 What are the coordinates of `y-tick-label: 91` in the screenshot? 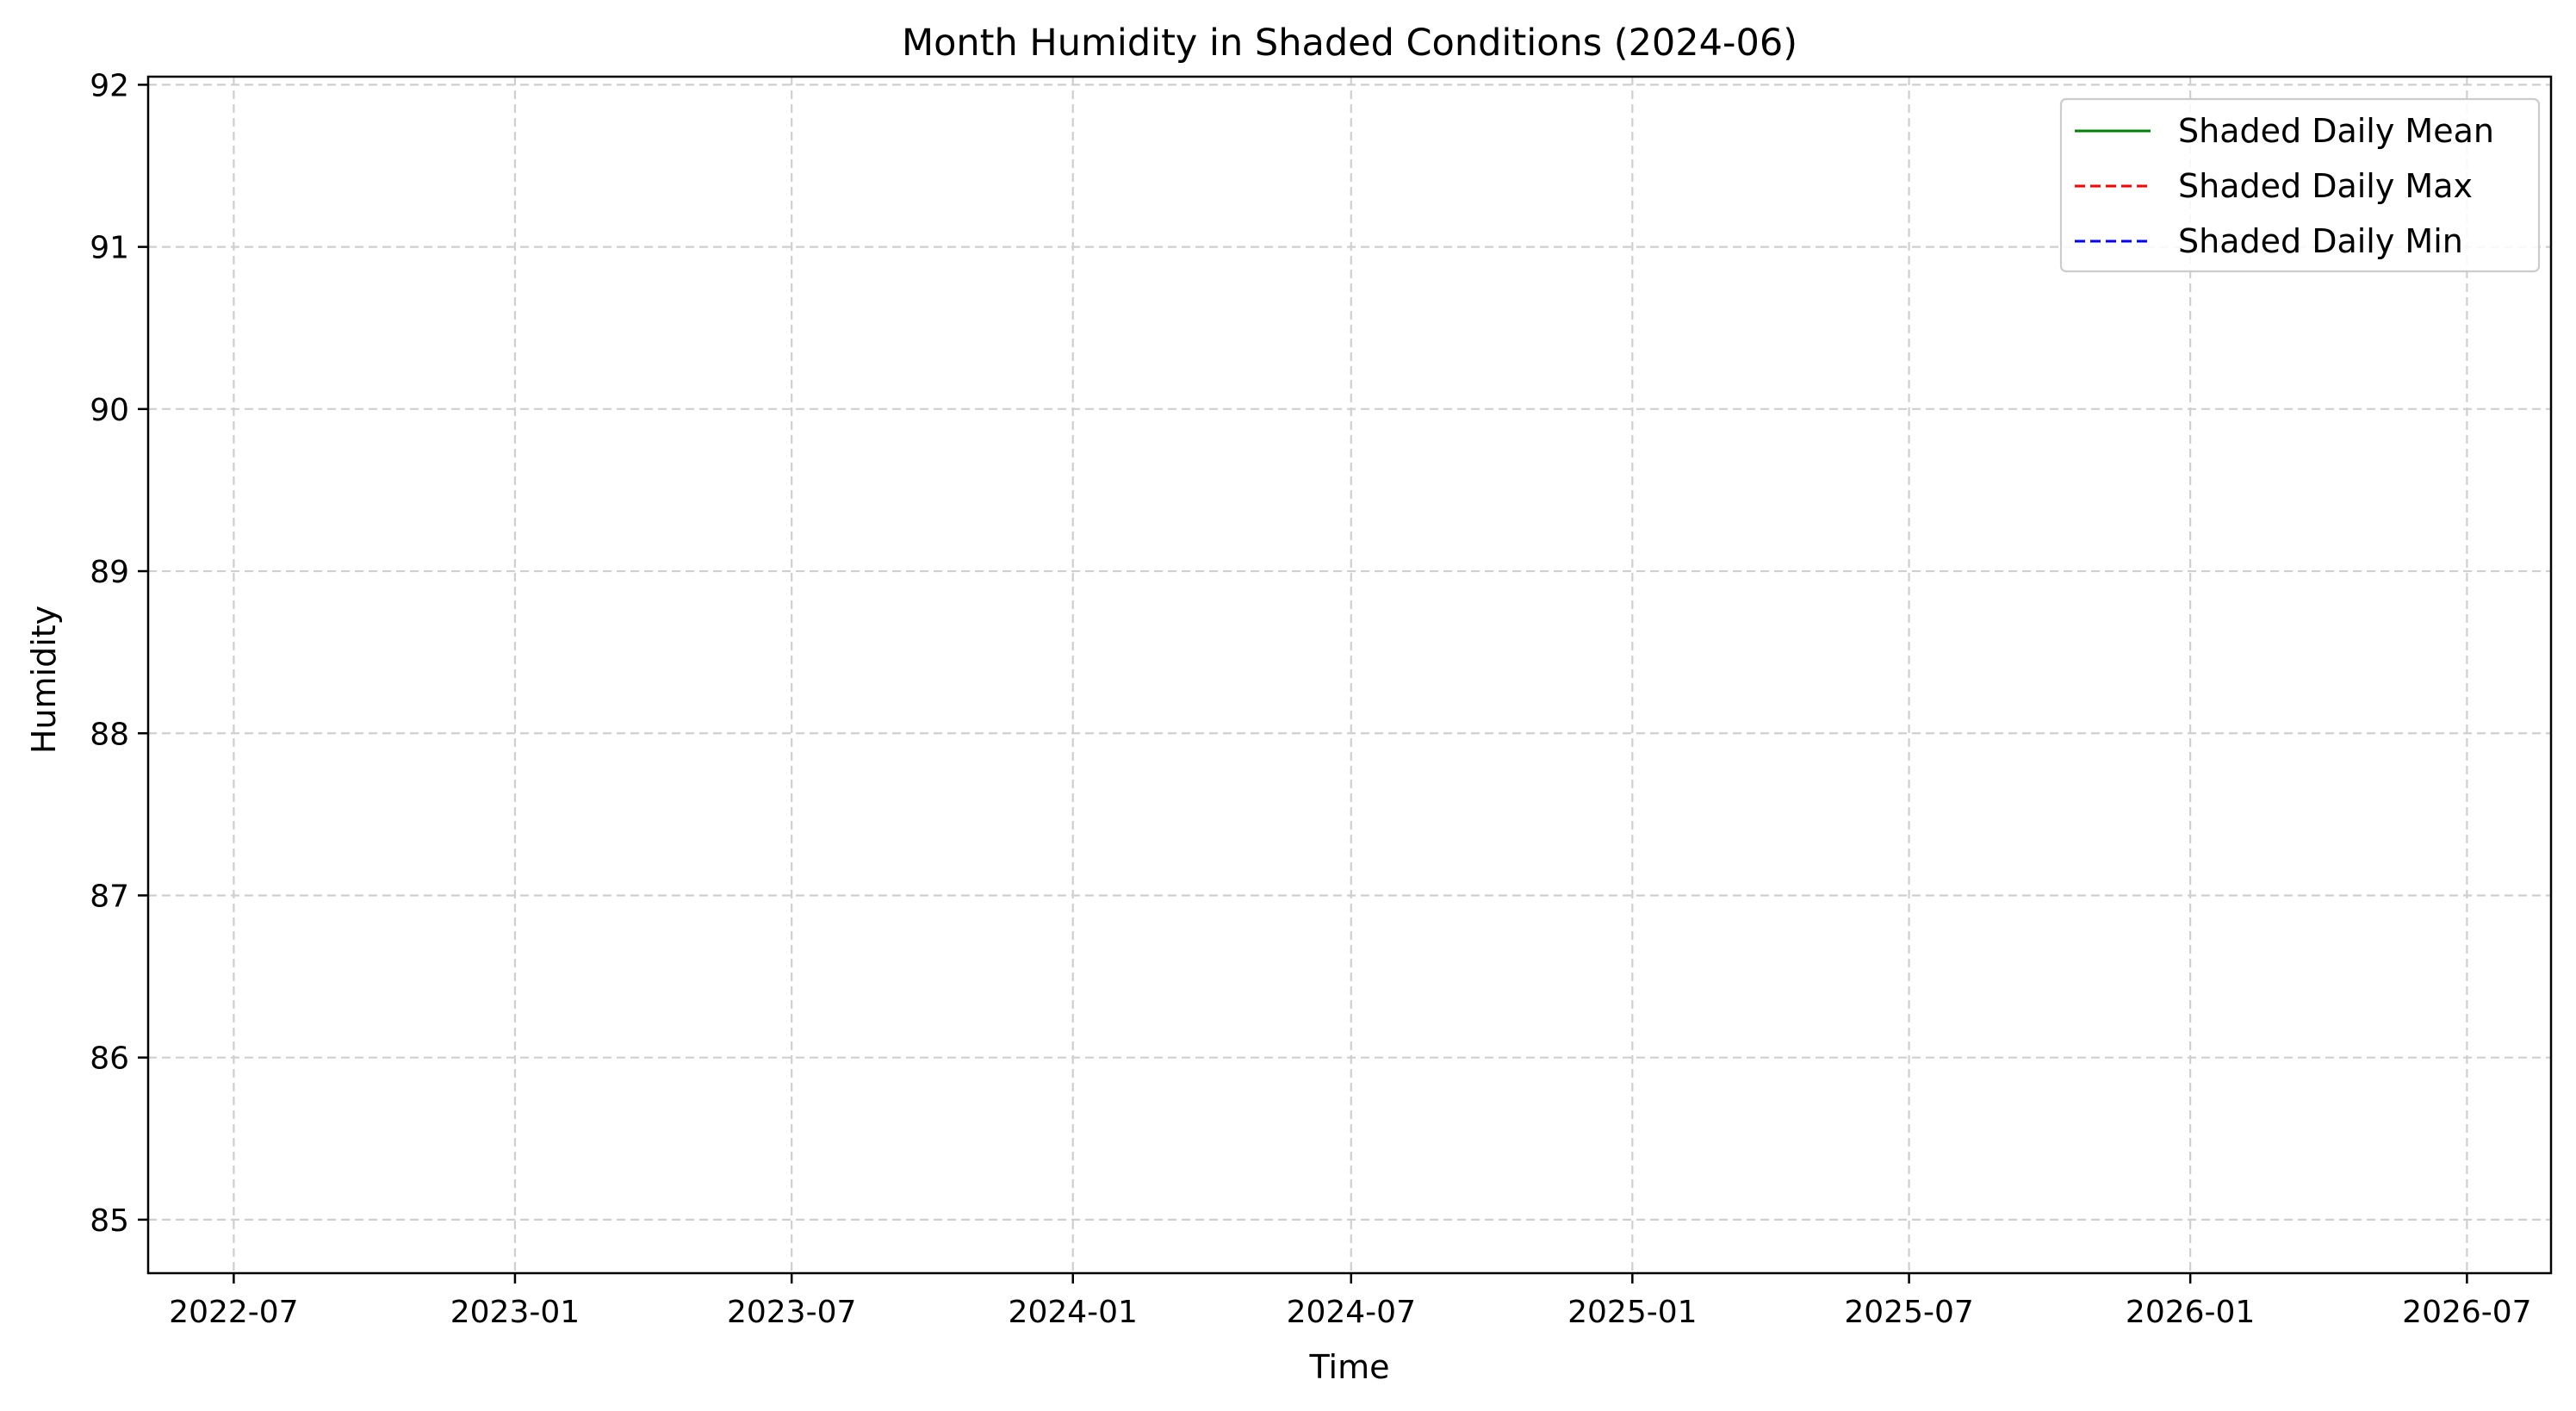 It's located at (110, 248).